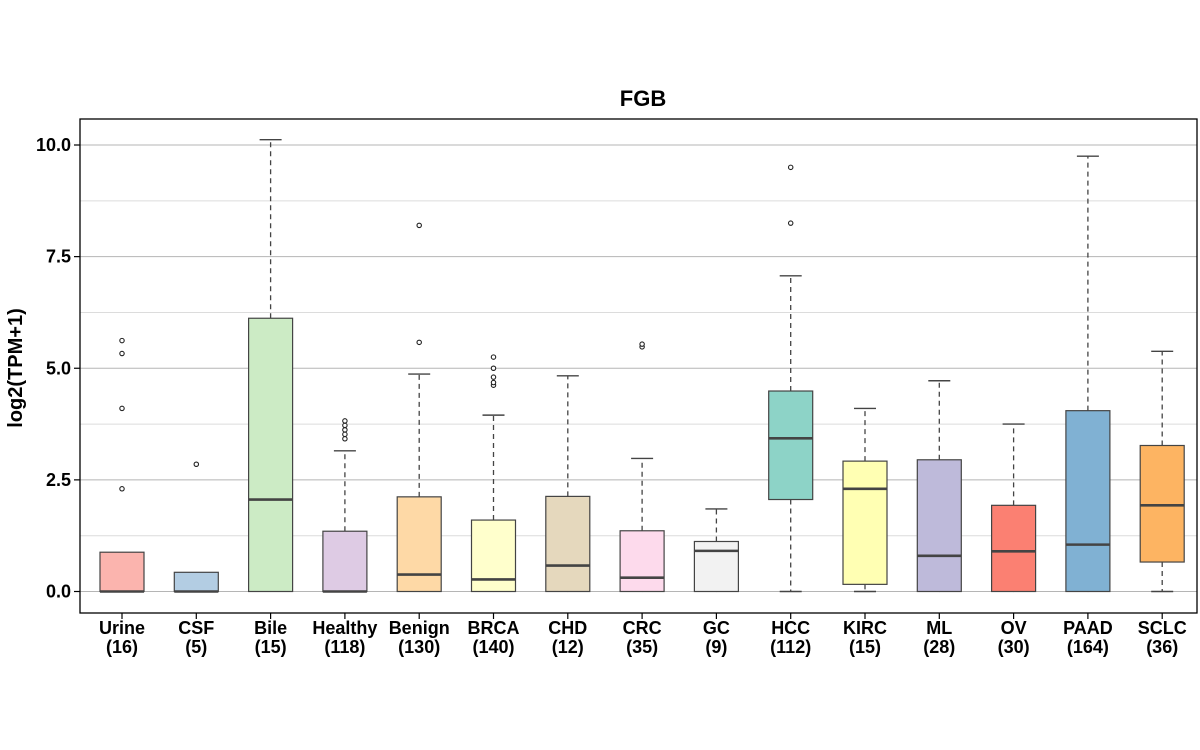  Describe the element at coordinates (16, 367) in the screenshot. I see `y-axis-label: log2(TPM+1)` at that location.